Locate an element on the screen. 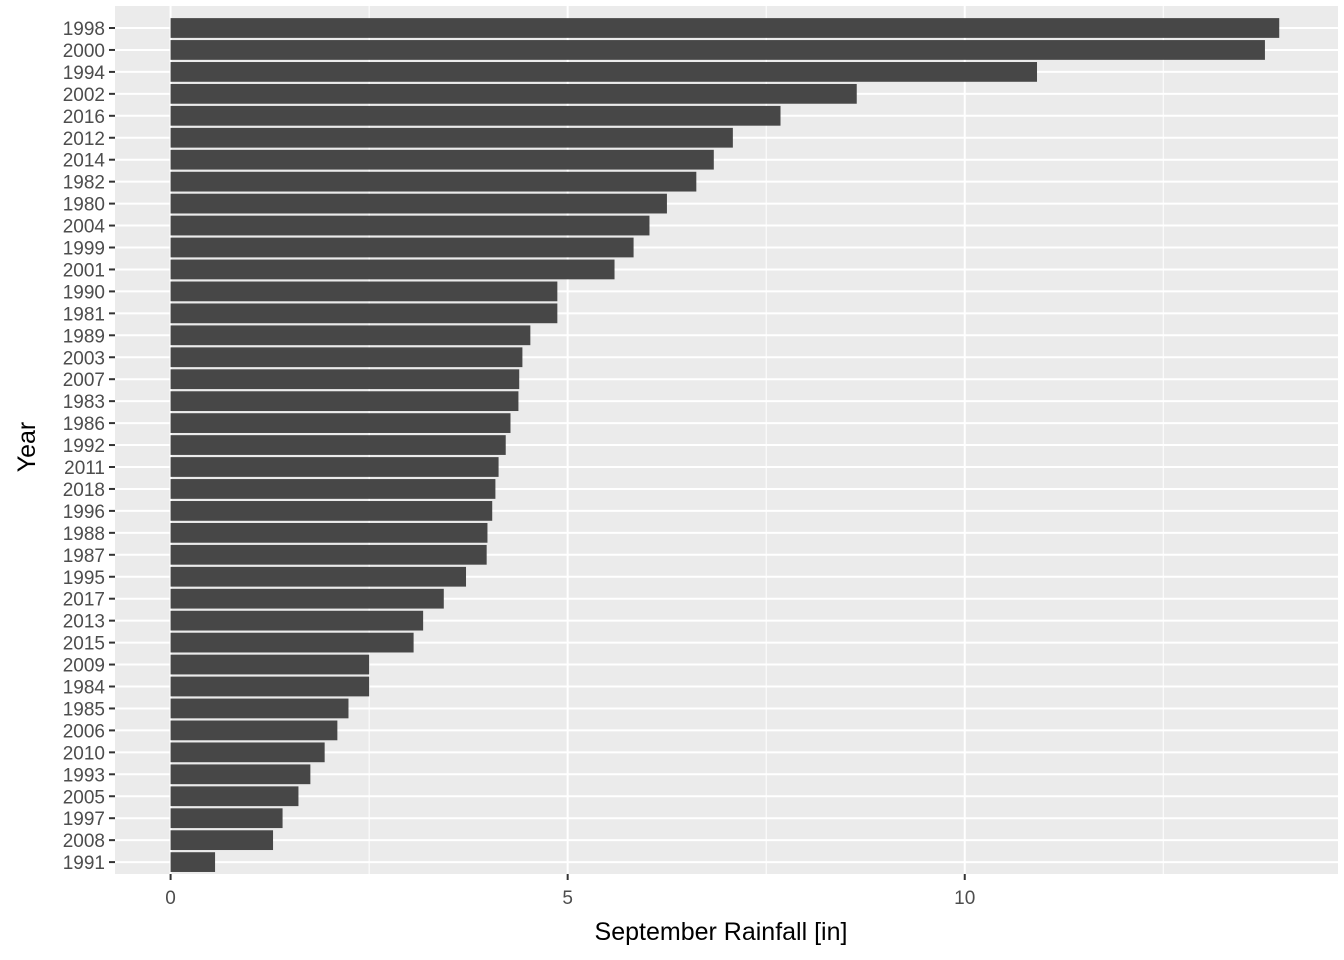  y-tick-label: 1988 is located at coordinates (84, 534).